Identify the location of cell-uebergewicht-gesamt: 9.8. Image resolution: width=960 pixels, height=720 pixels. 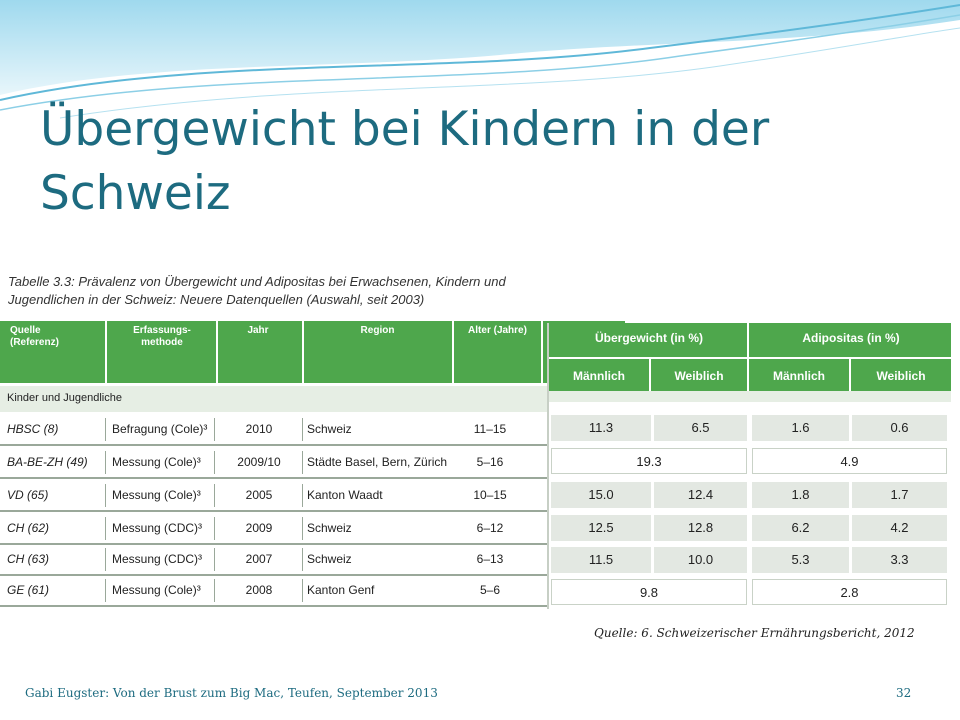
(649, 592).